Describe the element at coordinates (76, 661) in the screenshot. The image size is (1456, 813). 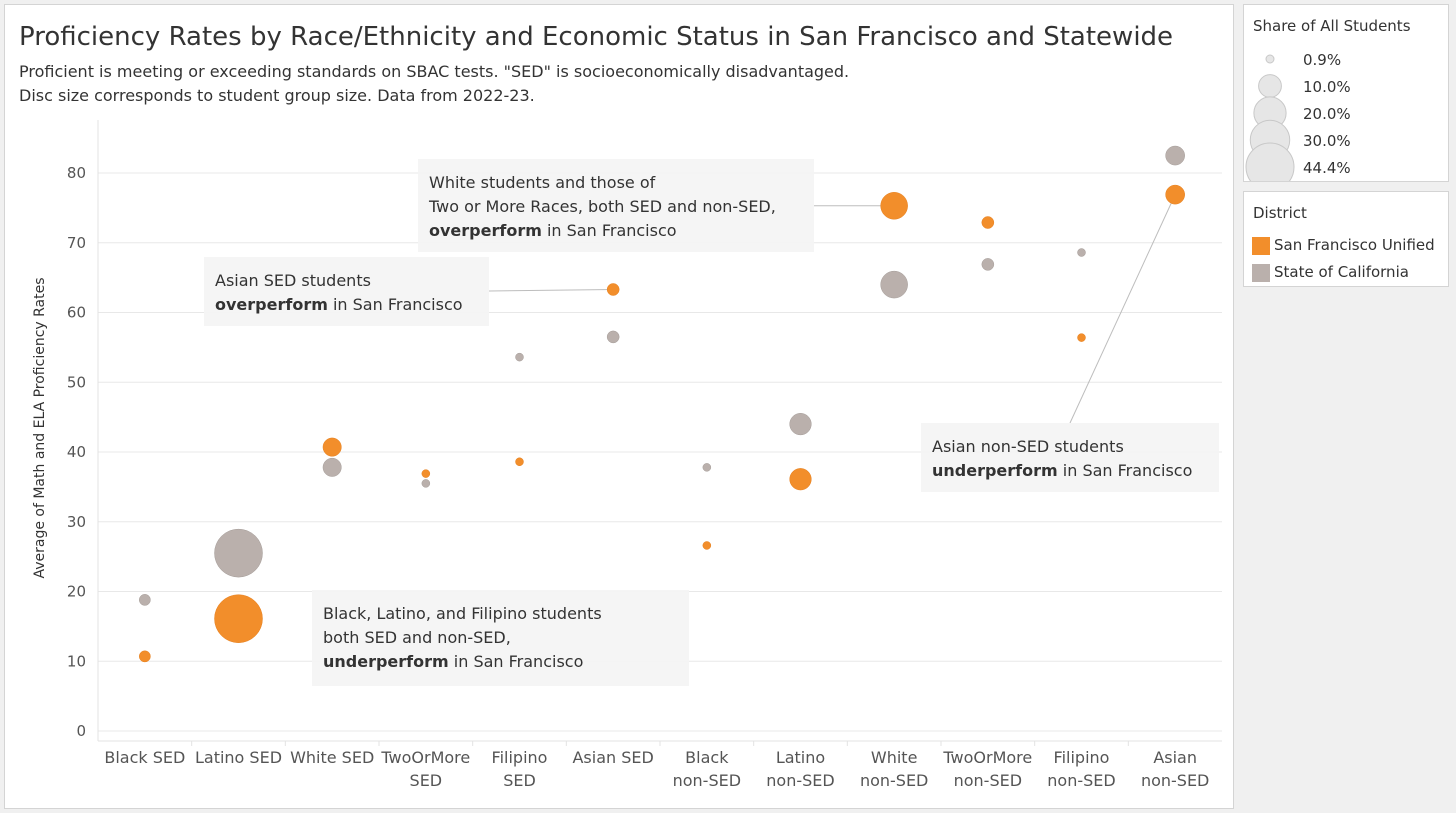
I see `y-tick-label: 10` at that location.